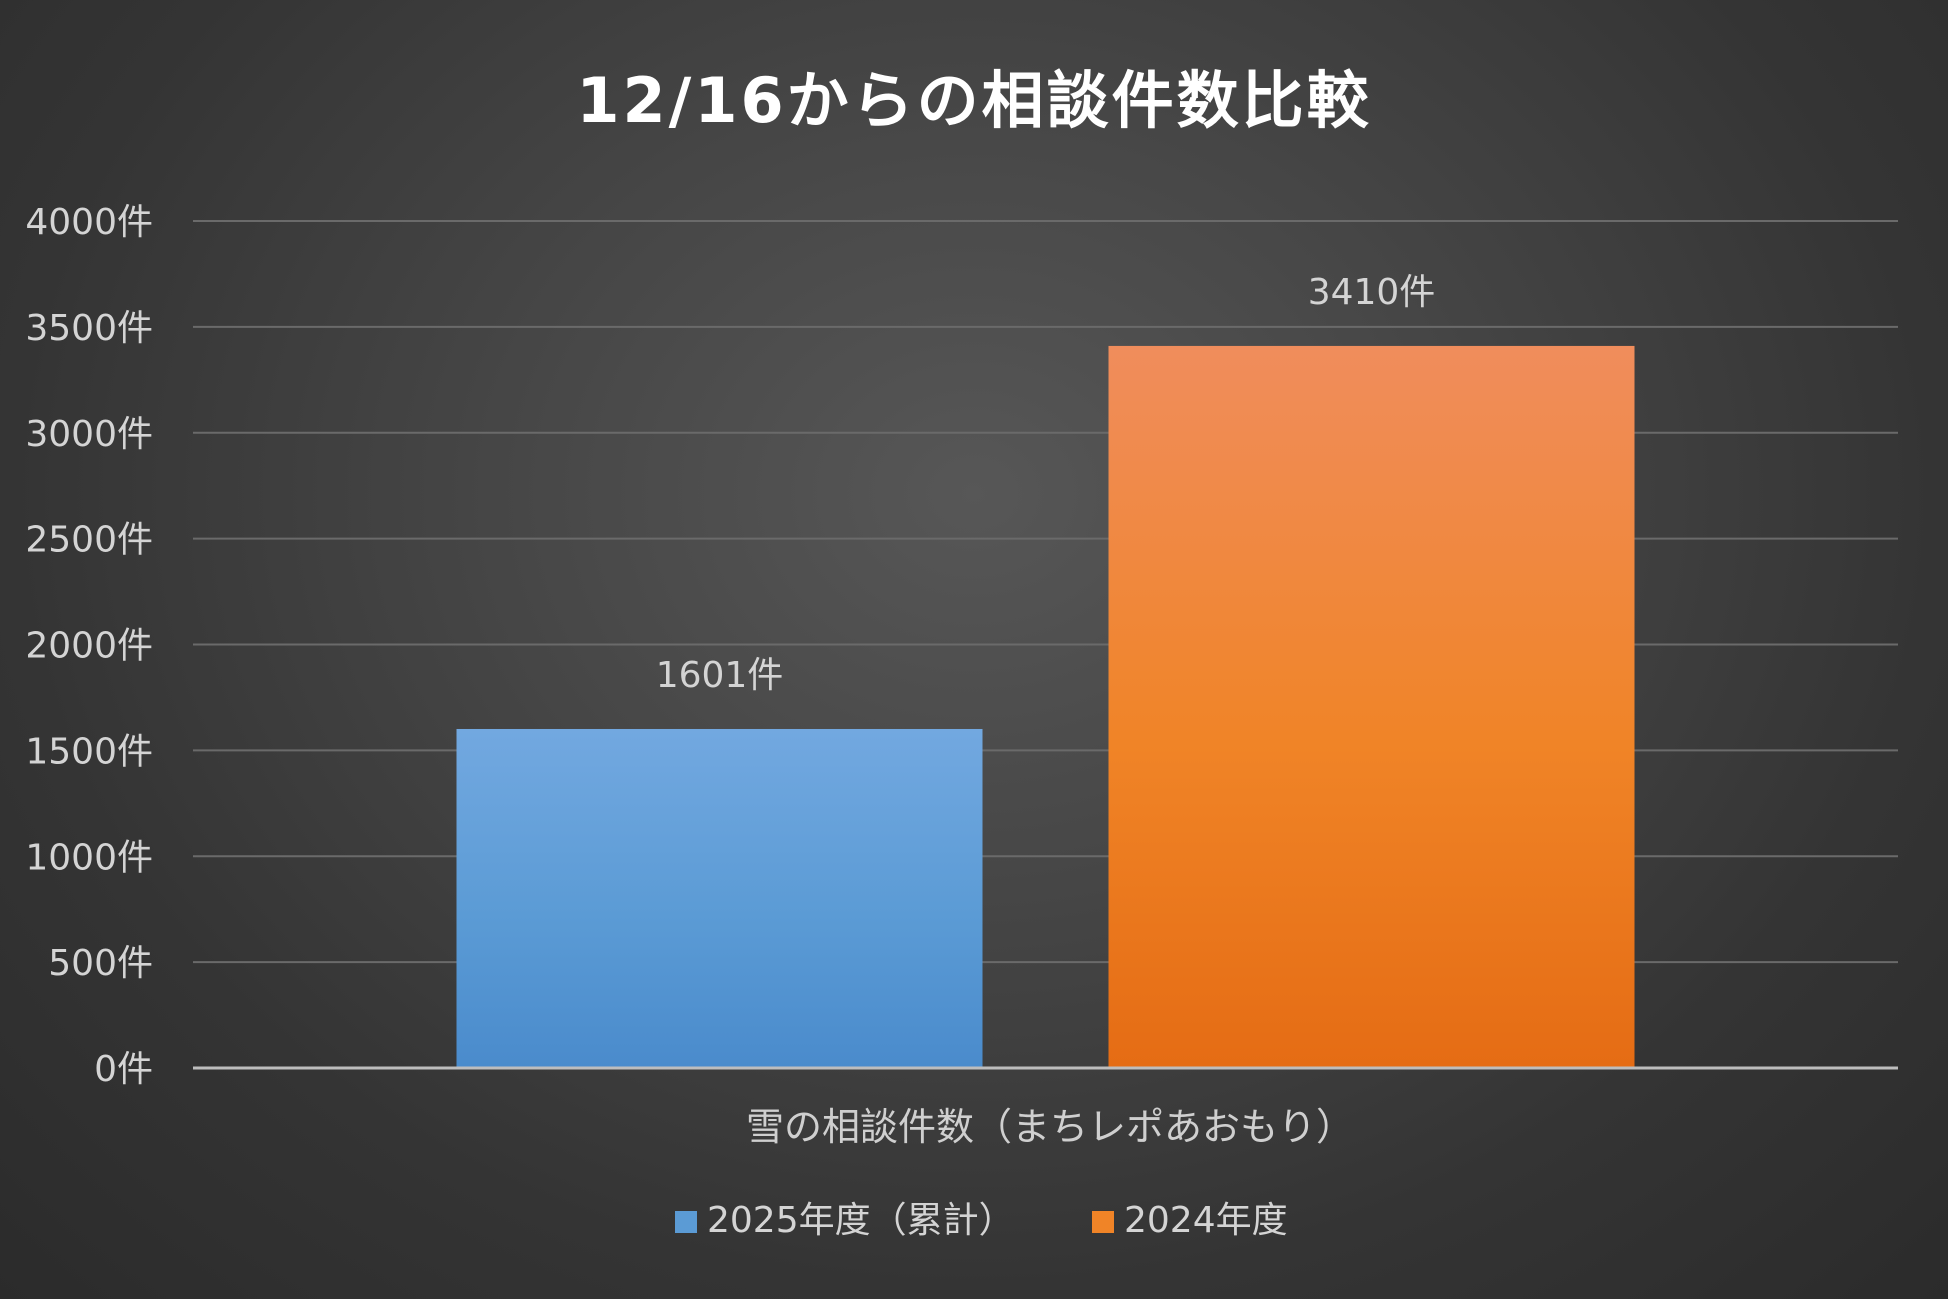 This screenshot has height=1299, width=1948. Describe the element at coordinates (973, 100) in the screenshot. I see `chart-title: 12/16からの相談件数比較` at that location.